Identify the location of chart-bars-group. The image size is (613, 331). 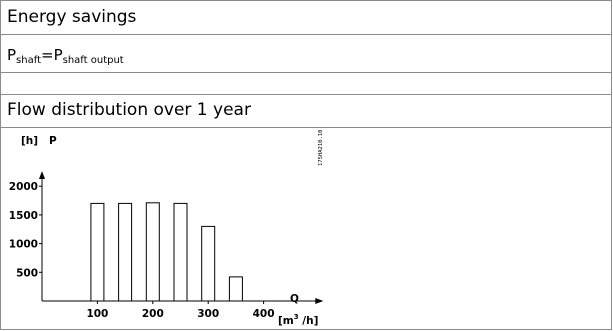
(166, 252).